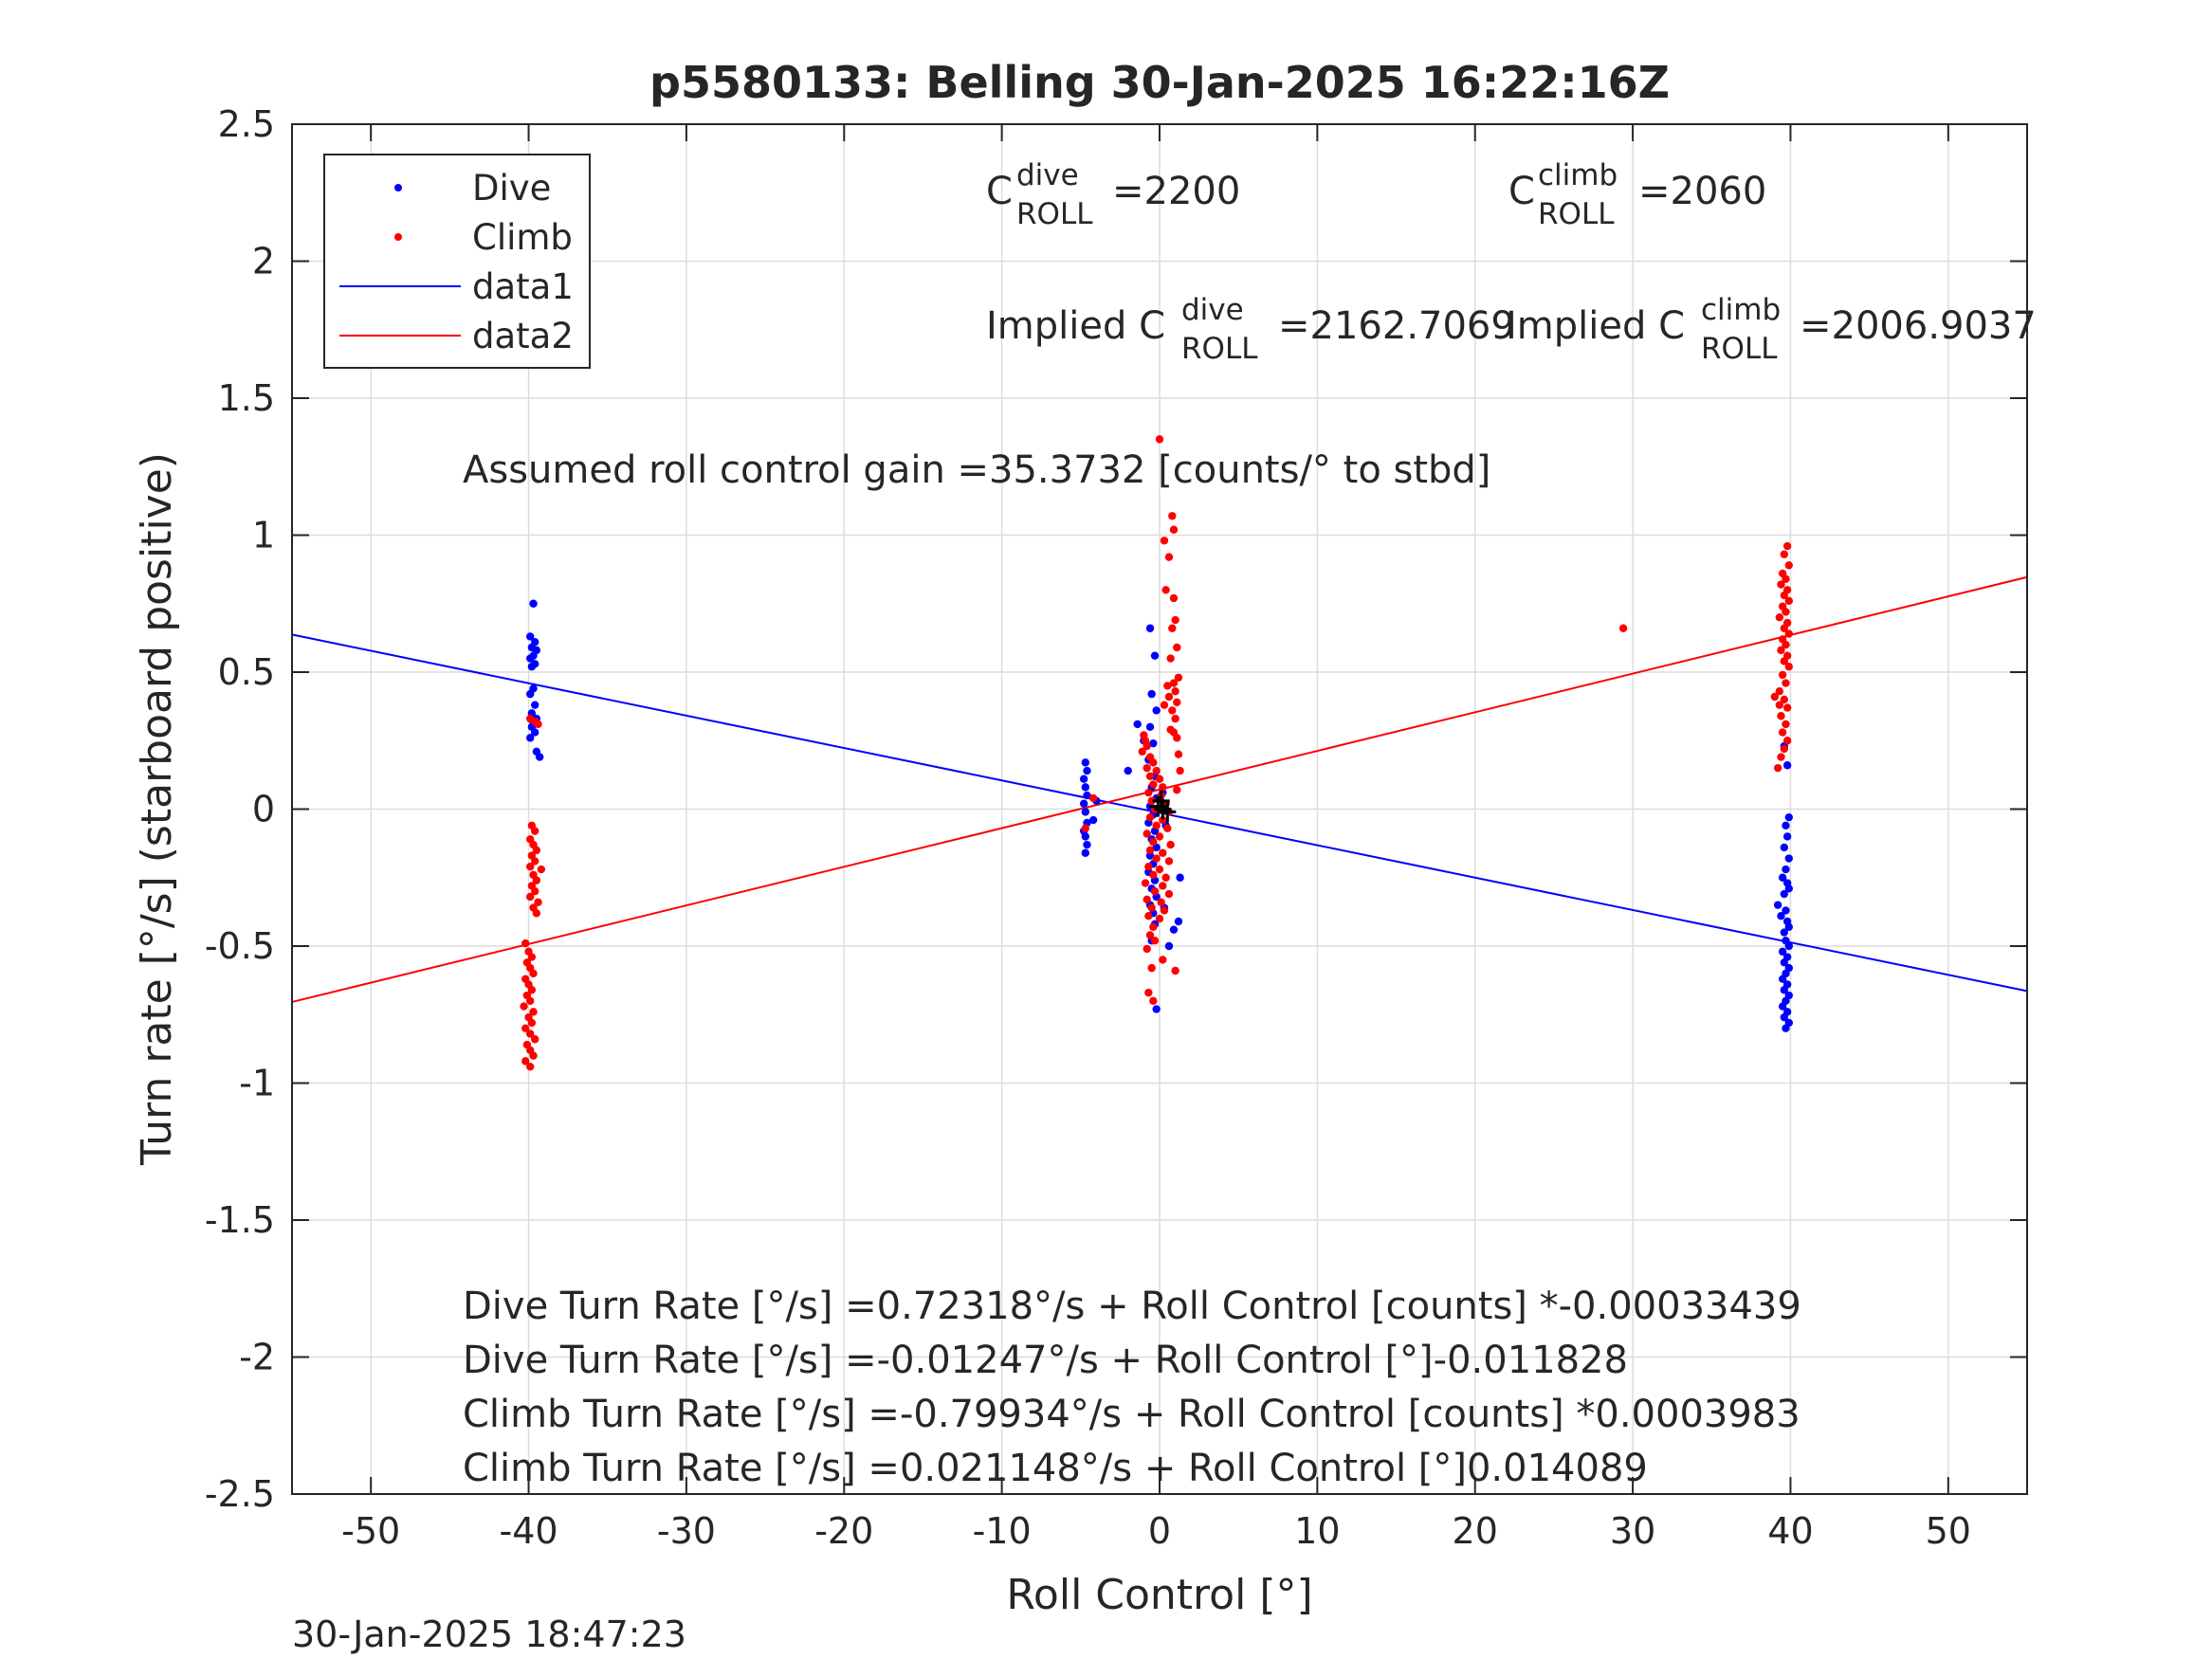  I want to click on x-tick-label: 0, so click(1159, 1531).